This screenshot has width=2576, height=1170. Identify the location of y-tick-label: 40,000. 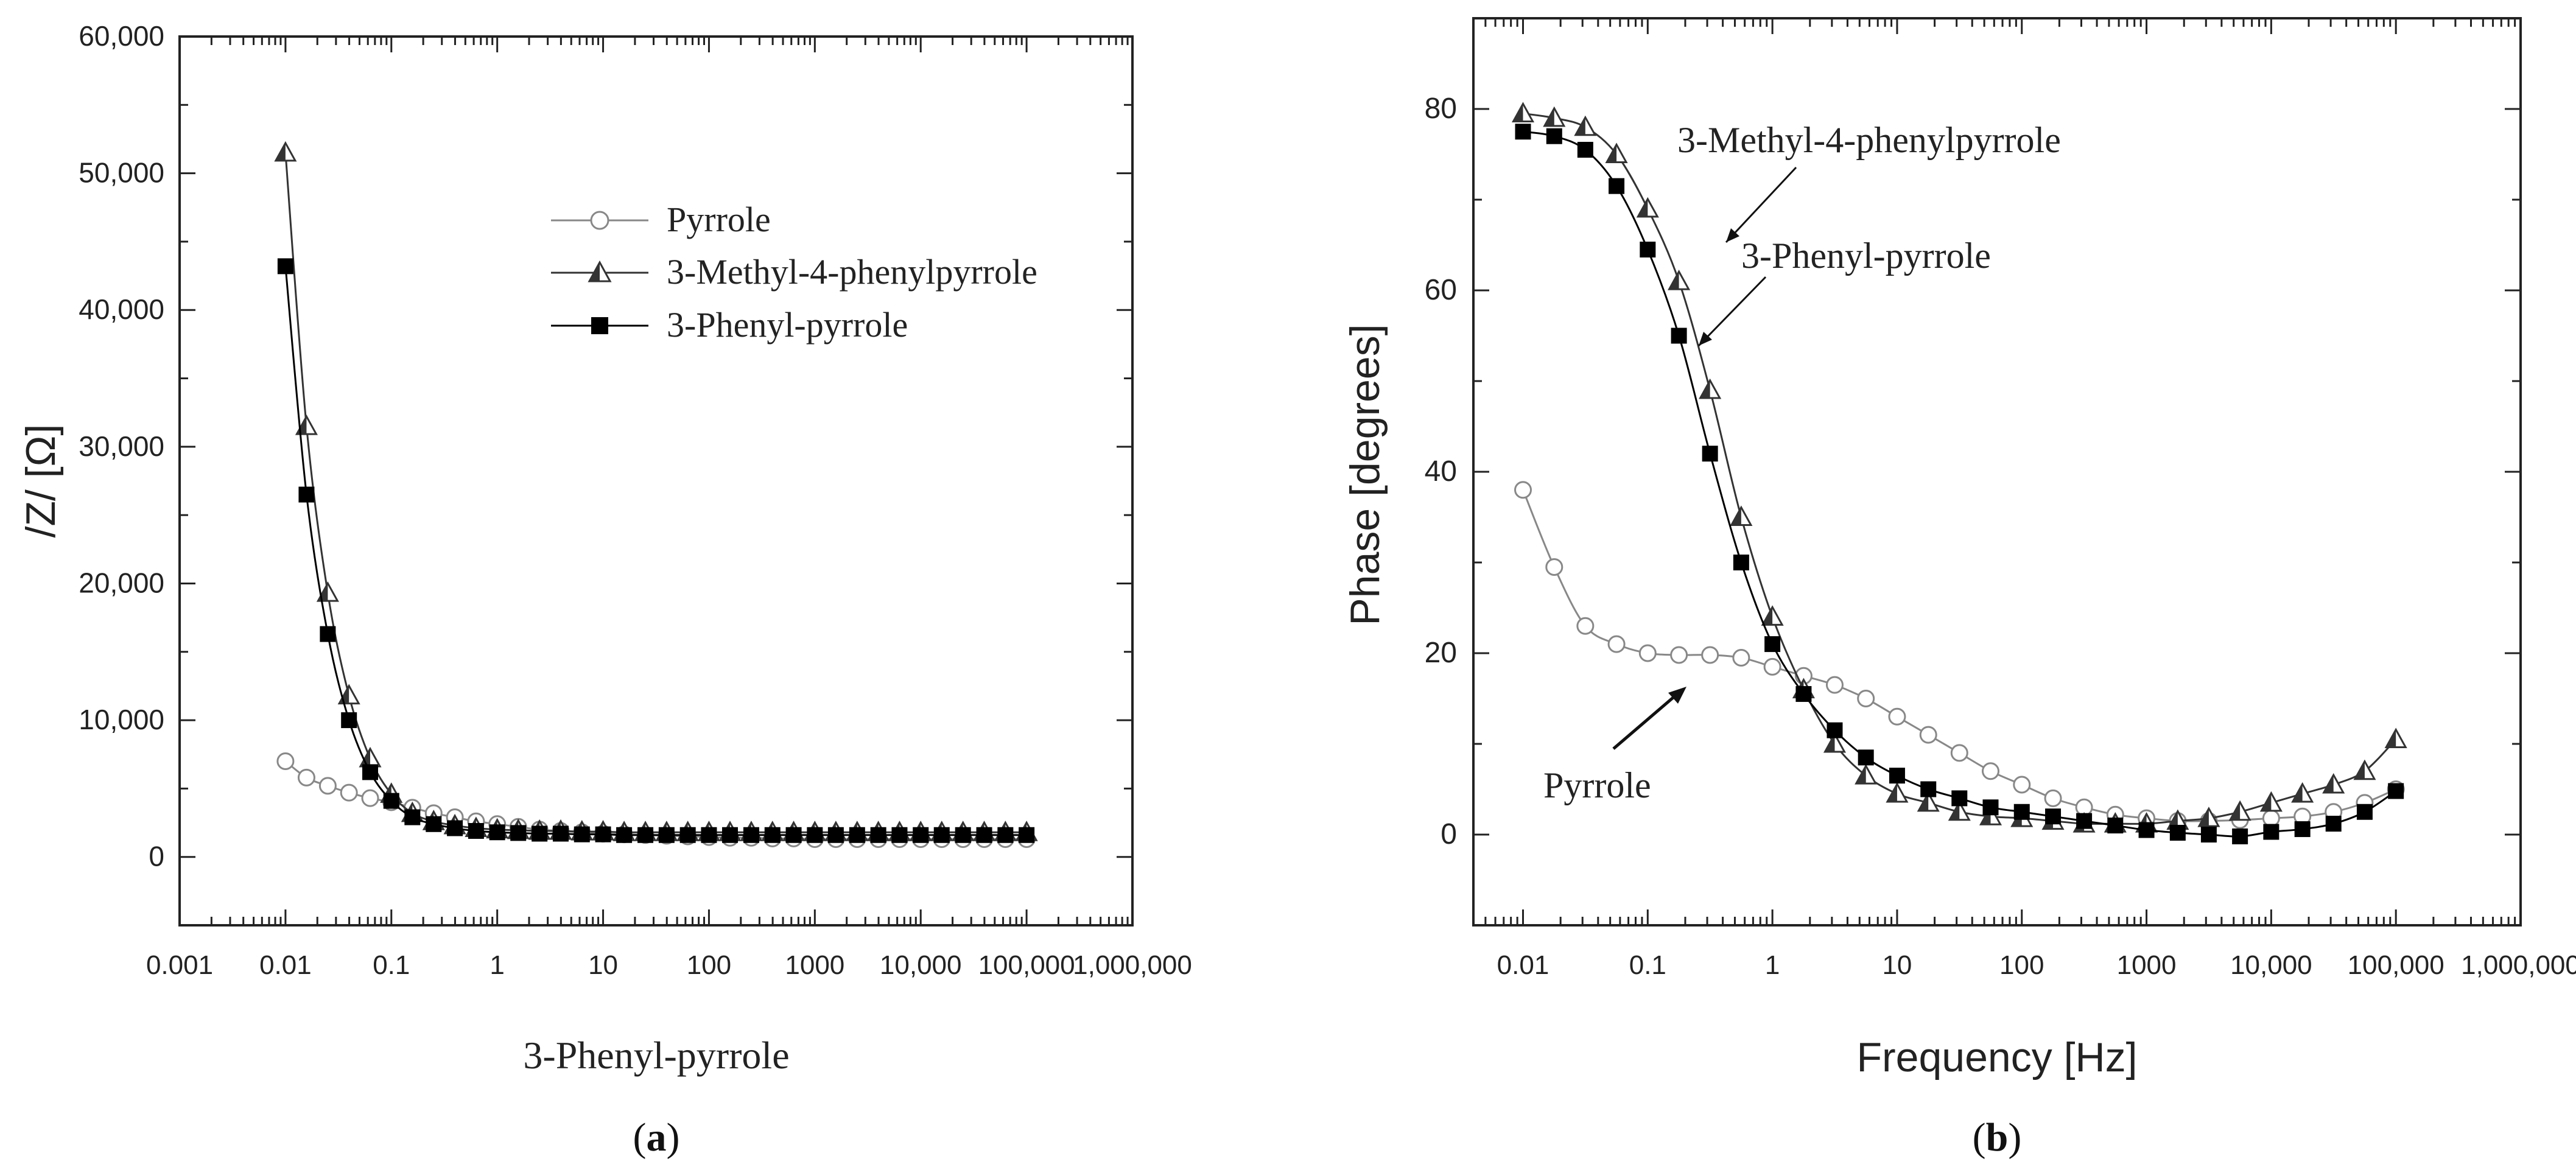
(121, 309).